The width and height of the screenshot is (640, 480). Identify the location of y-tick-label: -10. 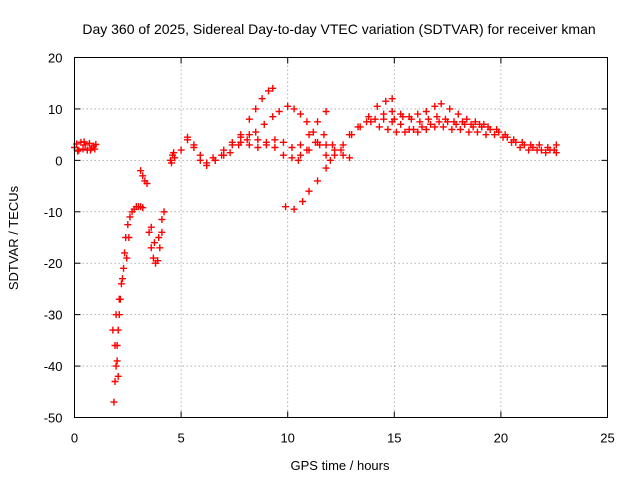
(53, 212).